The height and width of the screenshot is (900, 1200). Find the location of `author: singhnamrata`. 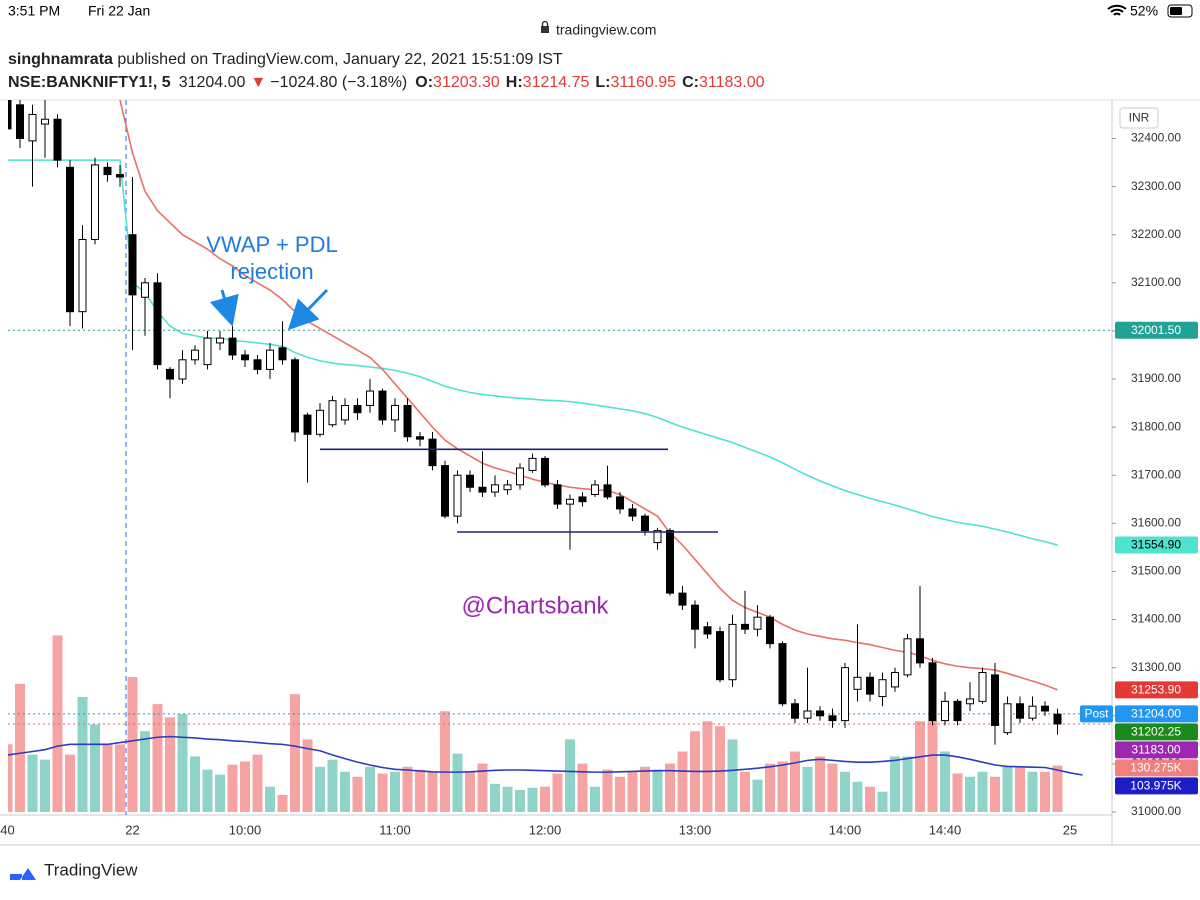

author: singhnamrata is located at coordinates (60, 59).